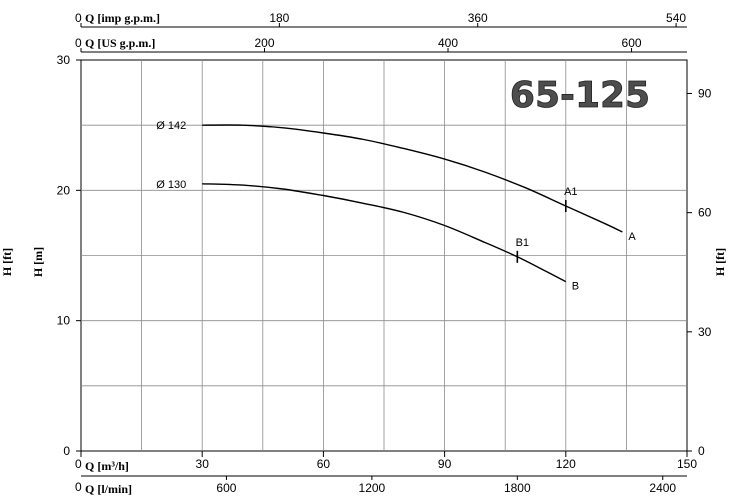 The height and width of the screenshot is (501, 739). Describe the element at coordinates (522, 243) in the screenshot. I see `duty-point-label: B1` at that location.